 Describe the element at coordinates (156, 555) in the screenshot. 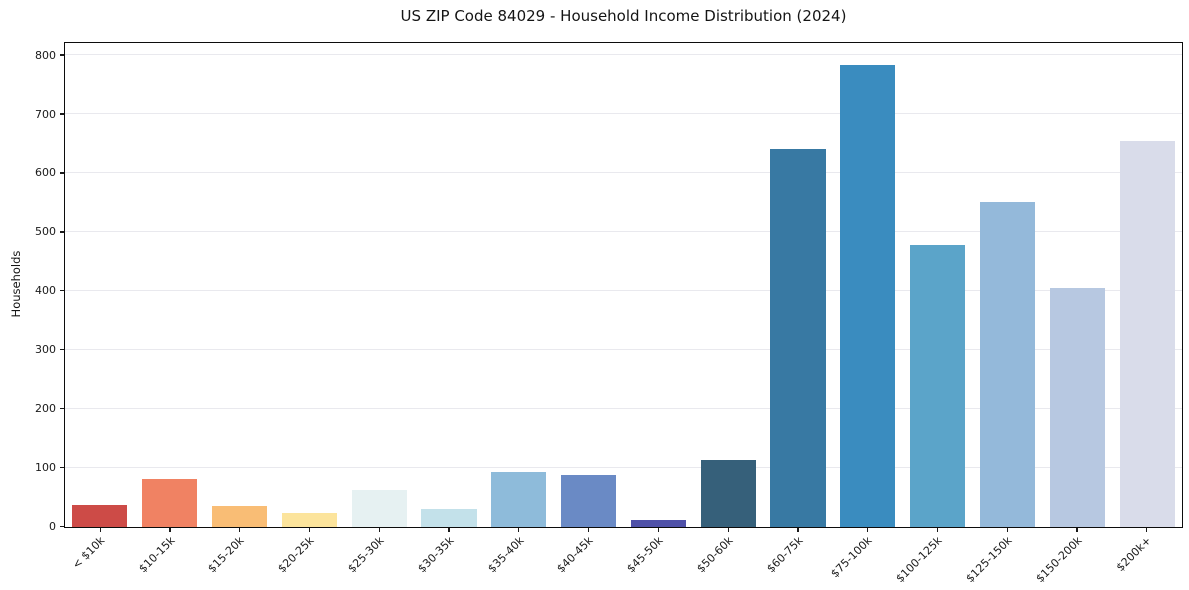

I see `x-tick-label: $10-15k` at that location.